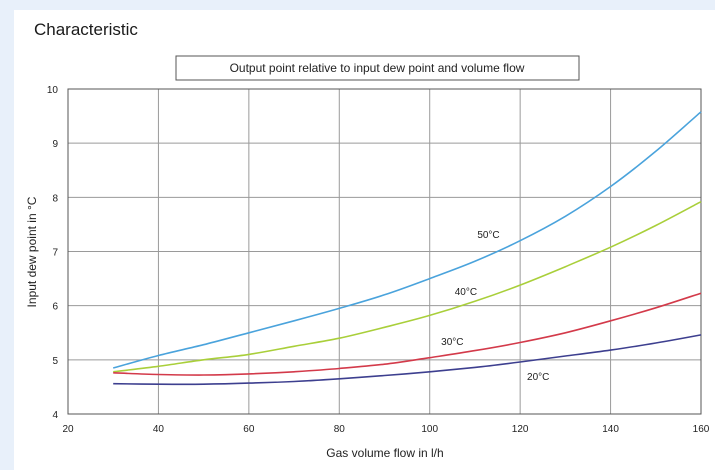 This screenshot has height=470, width=715. Describe the element at coordinates (488, 235) in the screenshot. I see `series-label: 50°C` at that location.